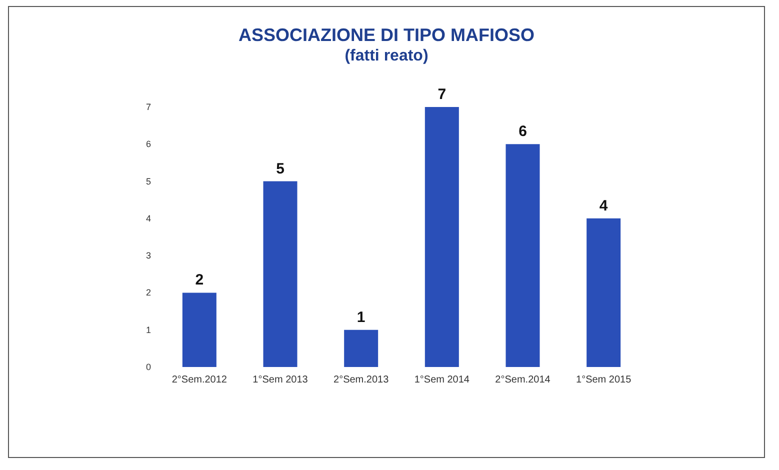 This screenshot has height=470, width=779. I want to click on y-tick-label: 7, so click(148, 107).